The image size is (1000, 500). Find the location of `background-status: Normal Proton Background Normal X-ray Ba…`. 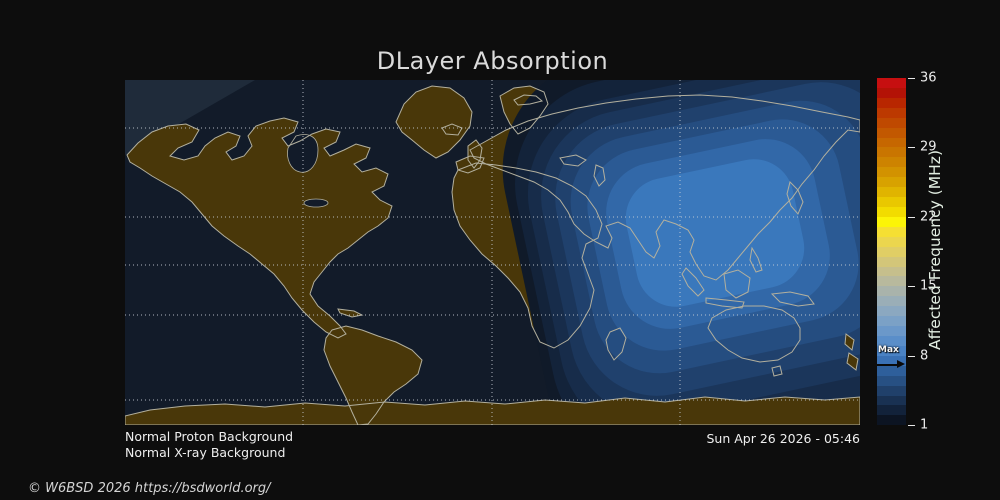

background-status: Normal Proton Background Normal X-ray Ba… is located at coordinates (209, 444).